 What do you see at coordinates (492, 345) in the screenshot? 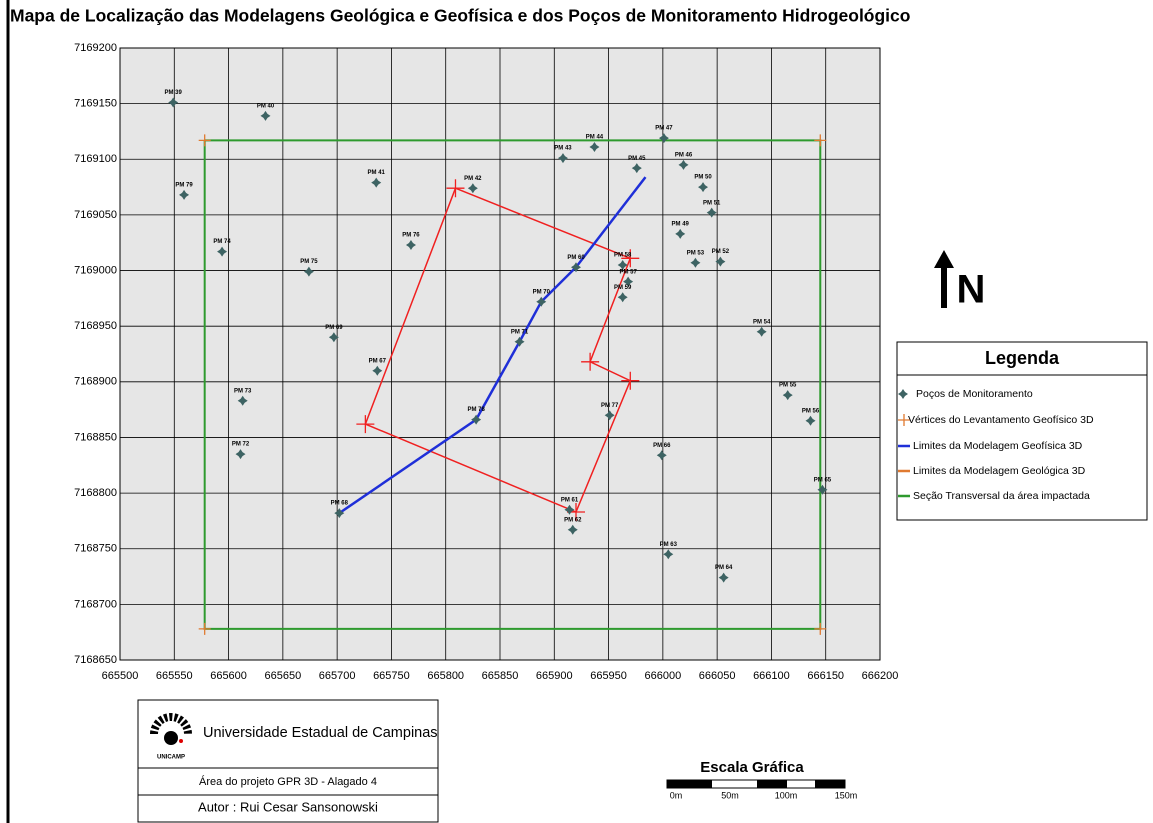
I see `geophysical-limit` at bounding box center [492, 345].